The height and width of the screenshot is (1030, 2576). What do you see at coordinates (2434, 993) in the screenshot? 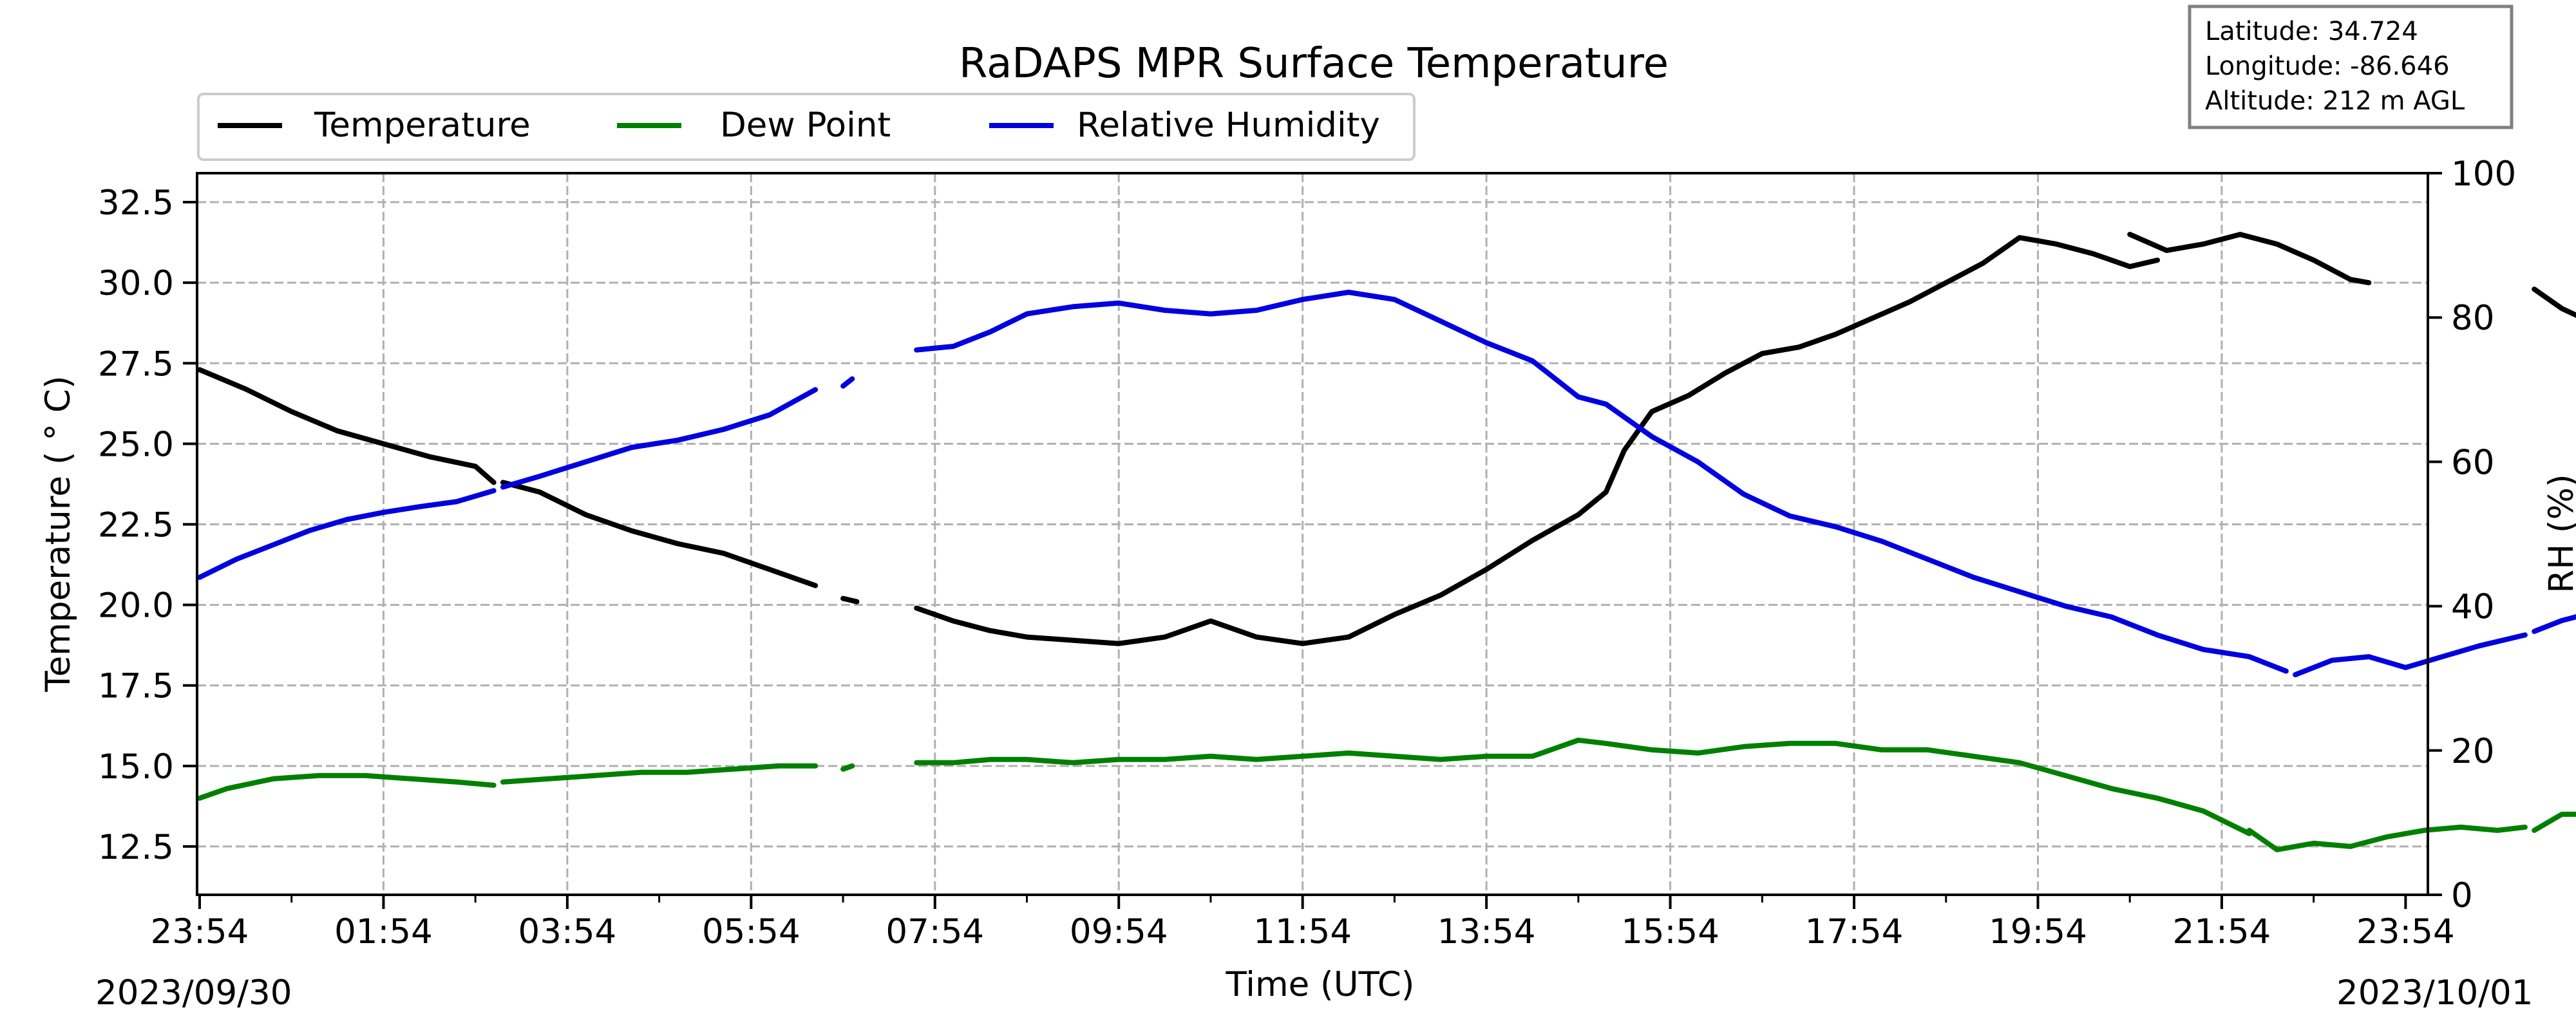
I see `date-end-label: 2023/10/01` at bounding box center [2434, 993].